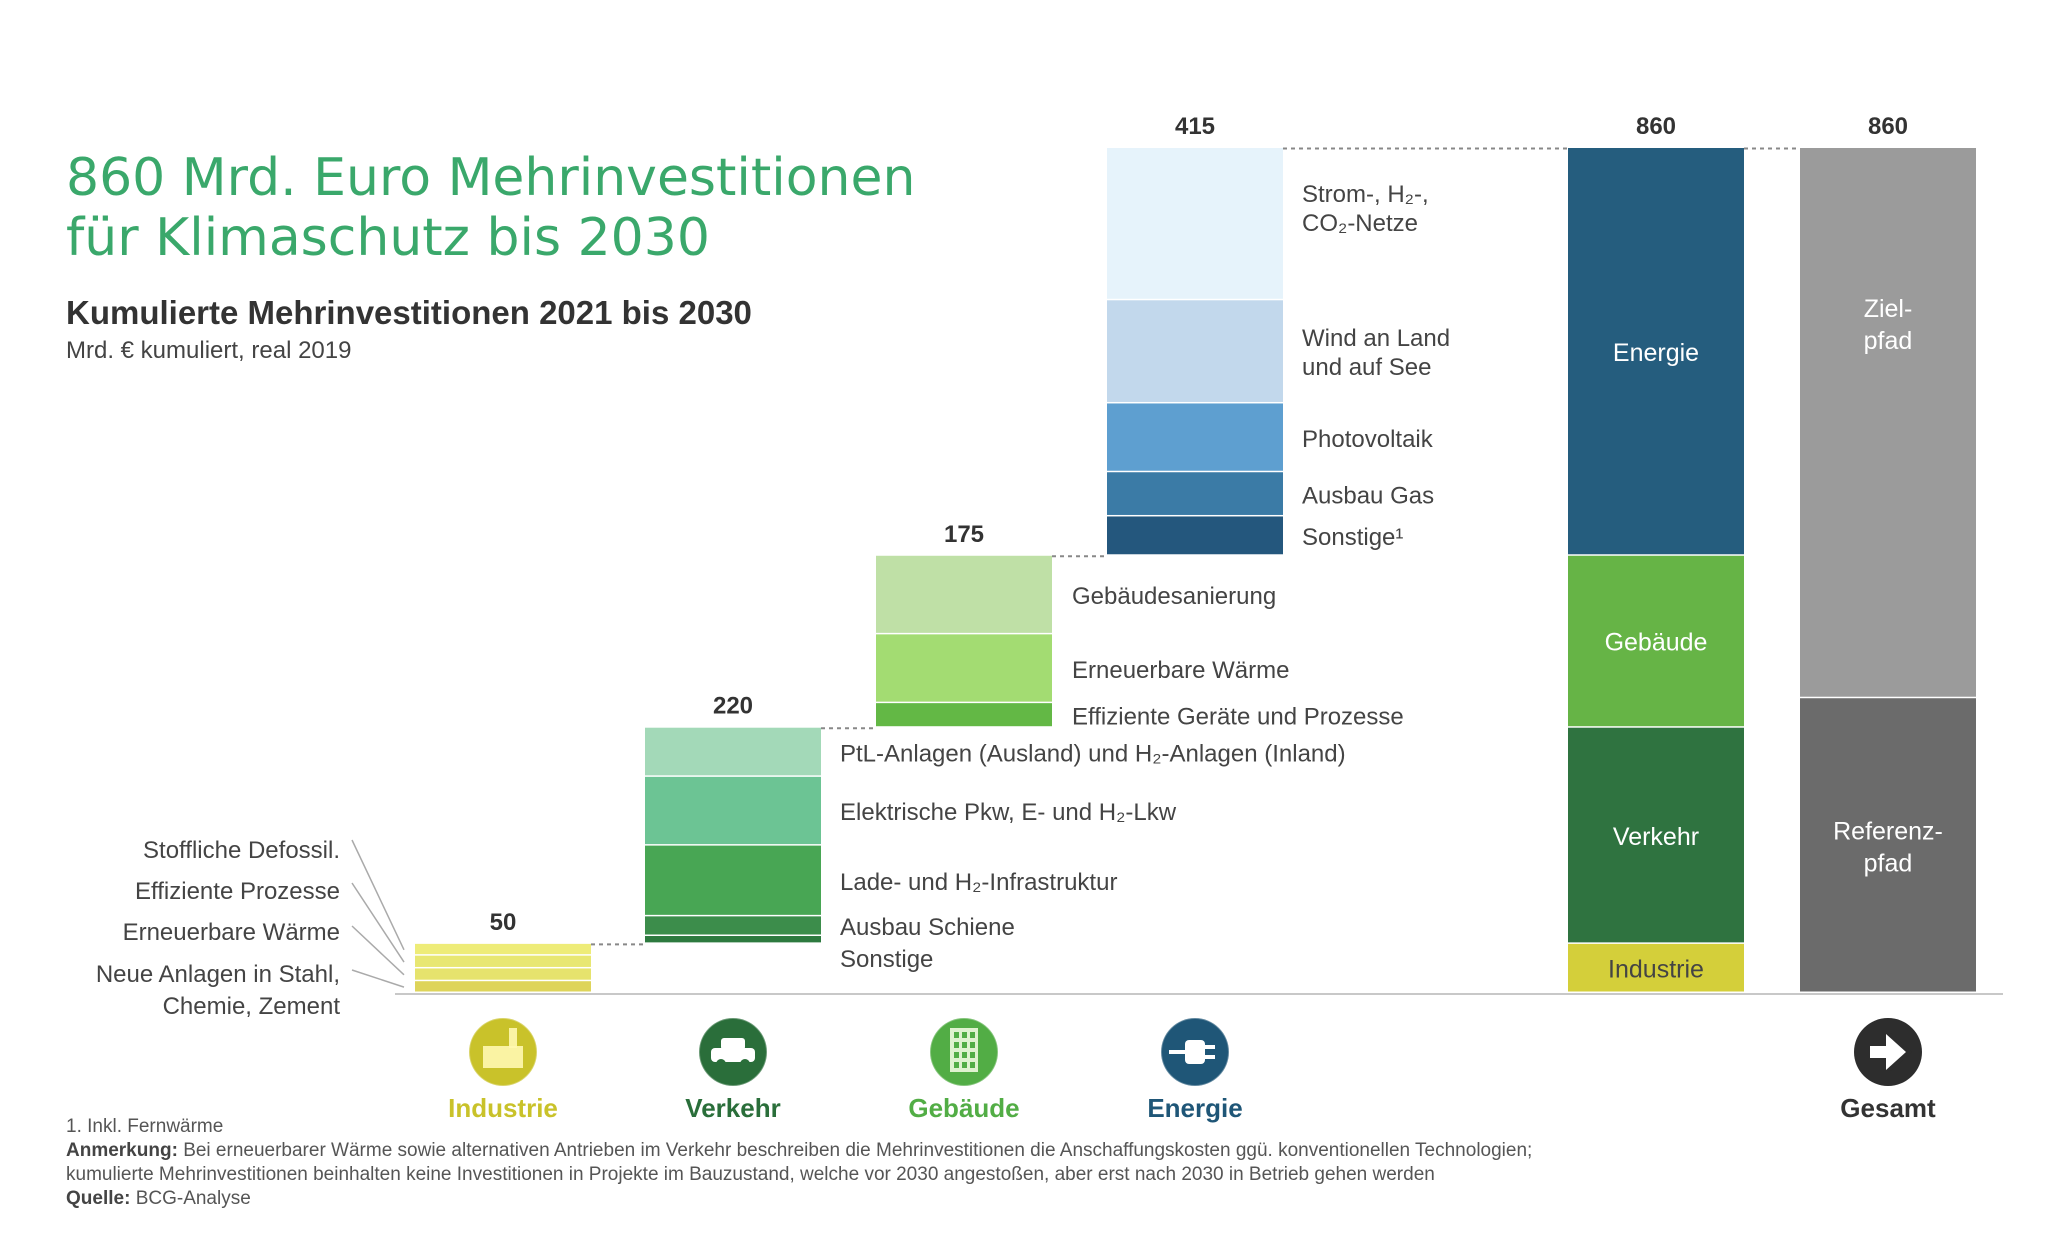 The height and width of the screenshot is (1254, 2048). What do you see at coordinates (1365, 209) in the screenshot?
I see `segment-label: Strom-, H₂-, CO₂-Netze` at bounding box center [1365, 209].